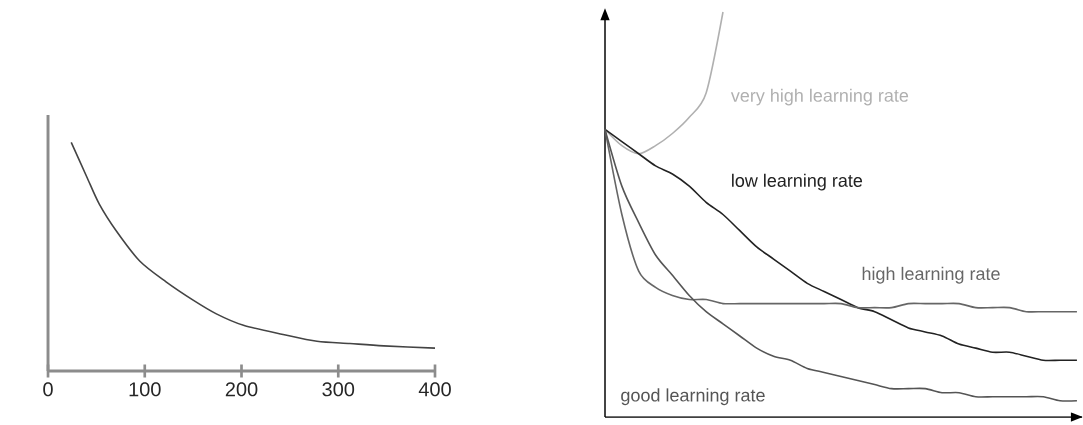  Describe the element at coordinates (931, 275) in the screenshot. I see `series-label: high learning rate` at that location.